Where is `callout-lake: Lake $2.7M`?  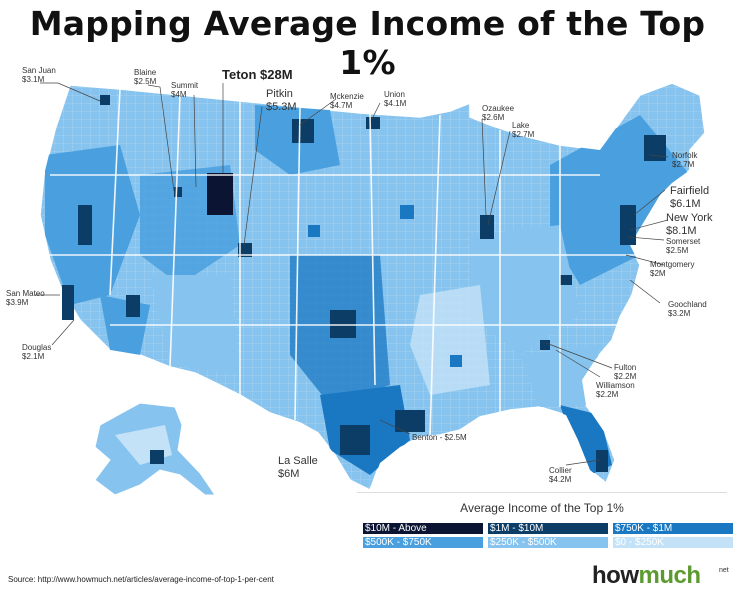
callout-lake: Lake $2.7M is located at coordinates (523, 130).